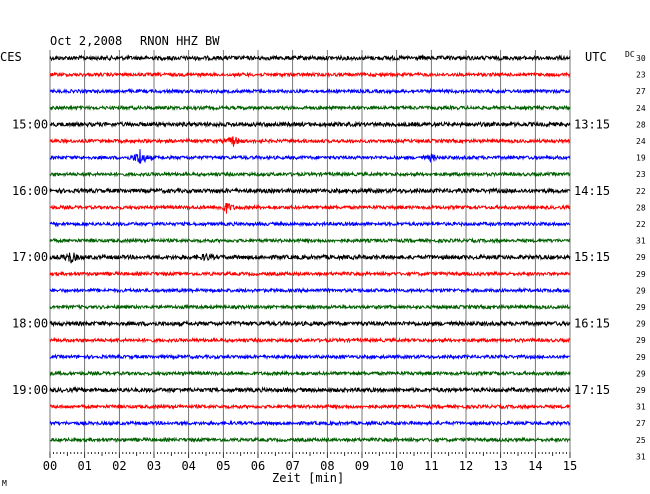  What do you see at coordinates (592, 257) in the screenshot?
I see `right-hour-label: 15:15` at bounding box center [592, 257].